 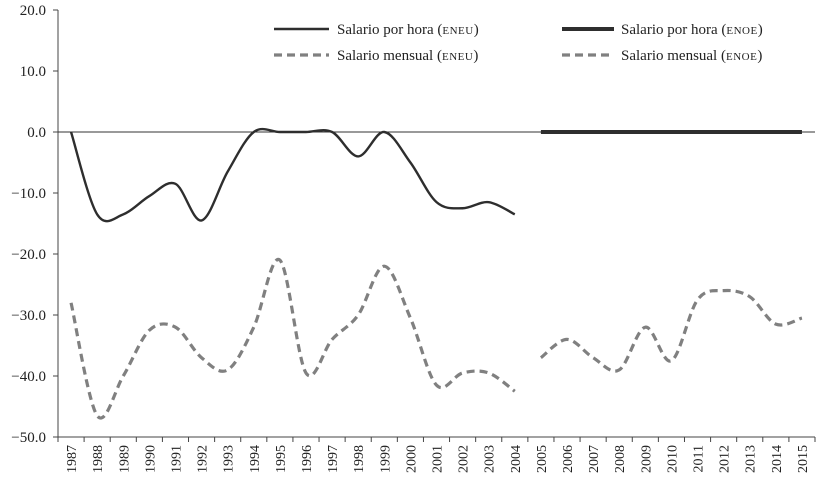 I want to click on x-tick-label: 1993, so click(x=229, y=459).